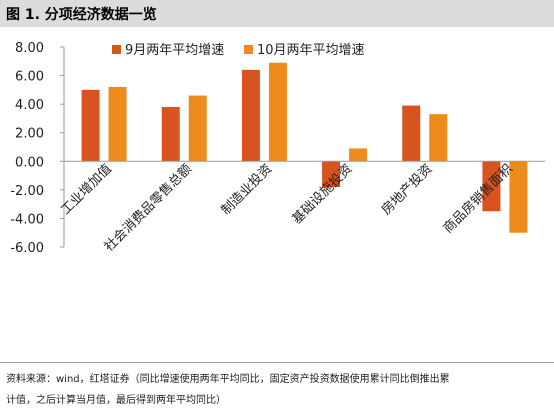 The width and height of the screenshot is (554, 417). What do you see at coordinates (29, 162) in the screenshot?
I see `y-tick-label: 0.00` at bounding box center [29, 162].